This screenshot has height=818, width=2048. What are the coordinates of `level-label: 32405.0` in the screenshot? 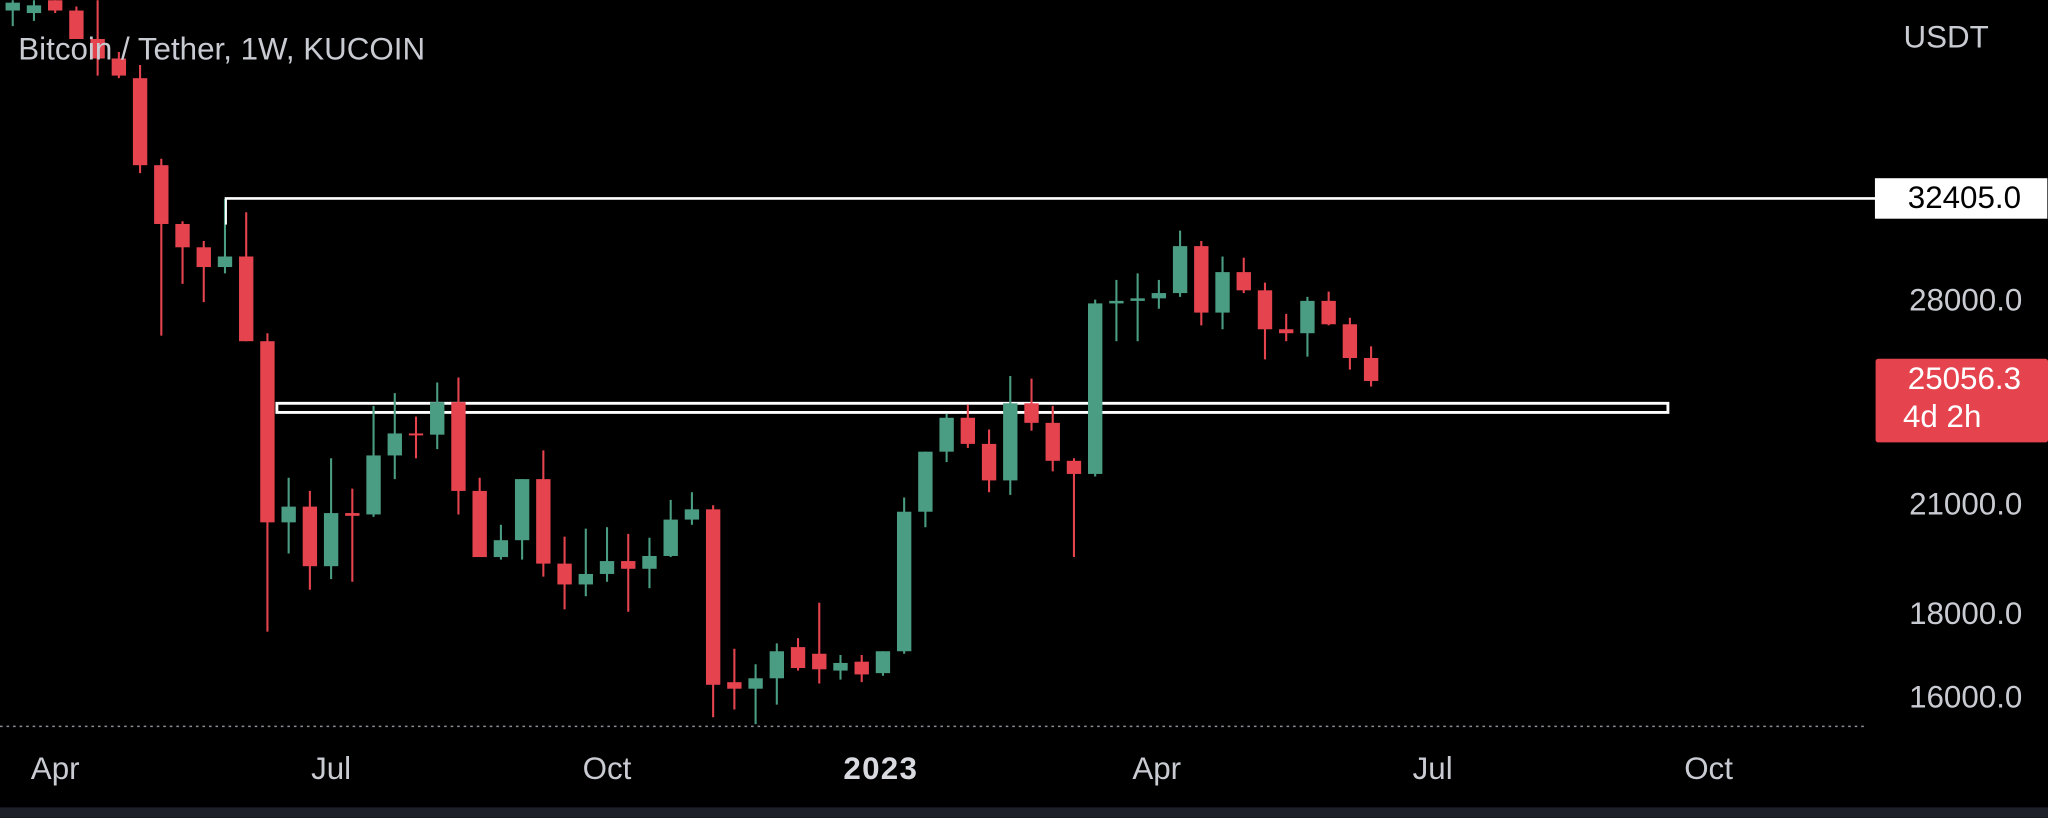 It's located at (1964, 197).